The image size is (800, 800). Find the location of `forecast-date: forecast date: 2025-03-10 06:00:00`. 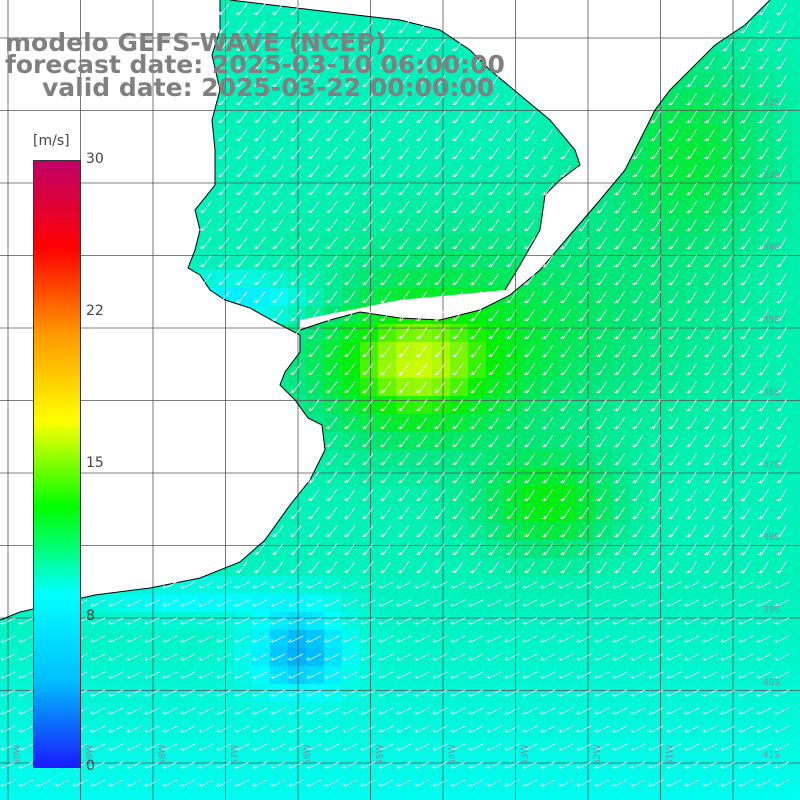

forecast-date: forecast date: 2025-03-10 06:00:00 is located at coordinates (255, 64).